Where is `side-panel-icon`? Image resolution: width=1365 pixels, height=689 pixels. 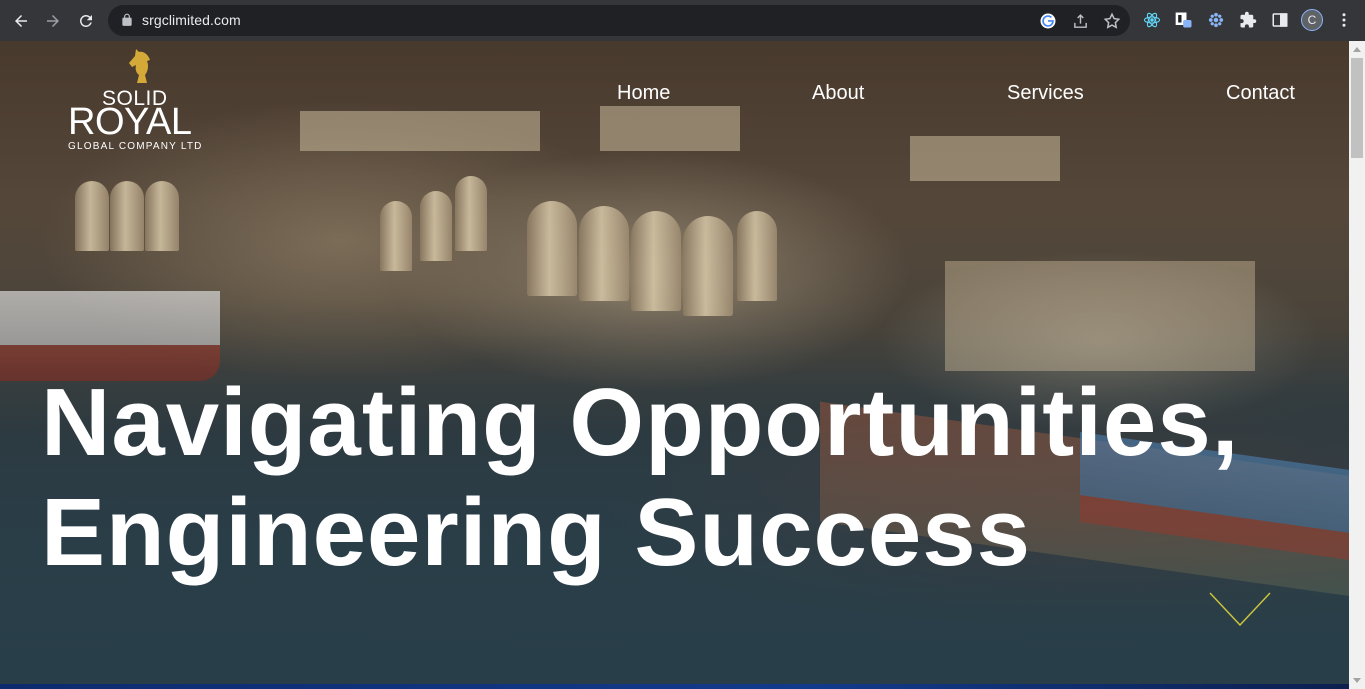
side-panel-icon is located at coordinates (1280, 20).